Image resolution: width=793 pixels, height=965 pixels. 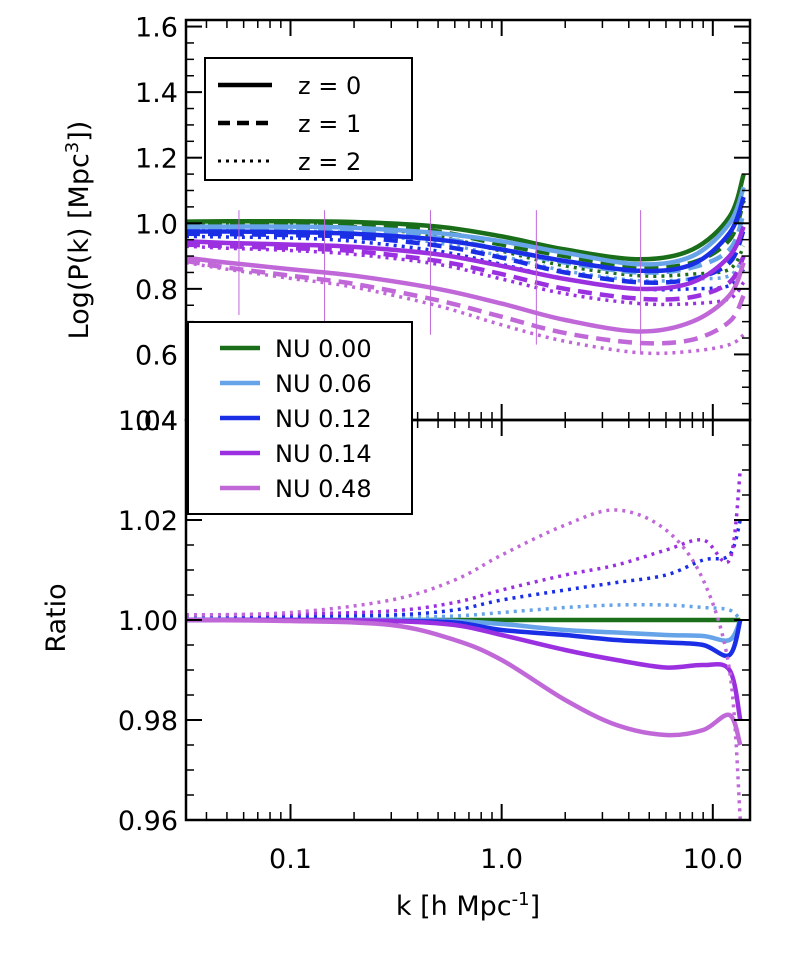 I want to click on top-y-tick-label: 1.2, so click(x=156, y=159).